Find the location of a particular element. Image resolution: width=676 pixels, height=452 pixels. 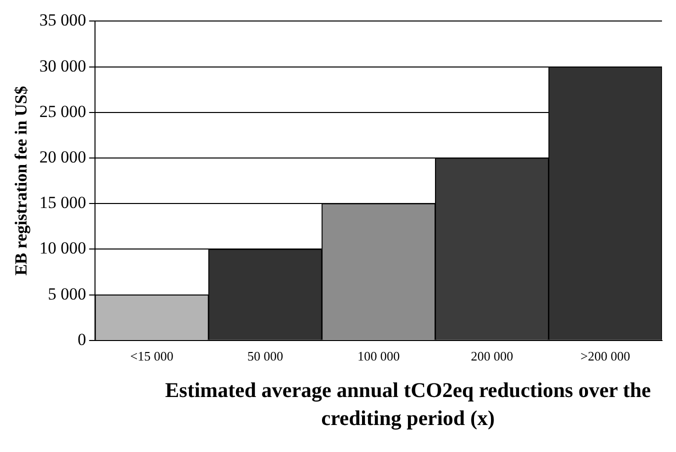

y-tick-label: 25 000 is located at coordinates (62, 111).